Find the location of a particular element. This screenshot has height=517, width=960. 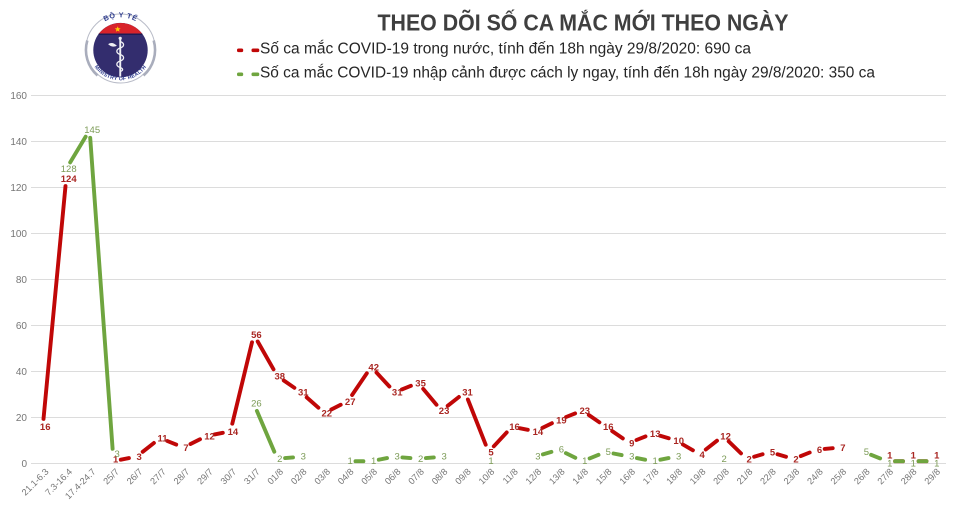

svg-text: 27 is located at coordinates (350, 402).